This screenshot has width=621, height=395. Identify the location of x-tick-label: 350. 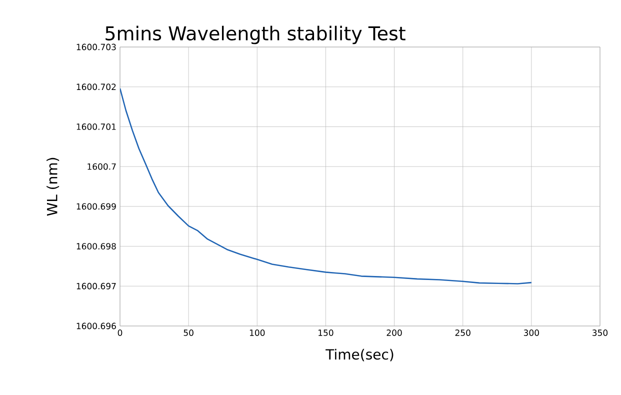
(600, 333).